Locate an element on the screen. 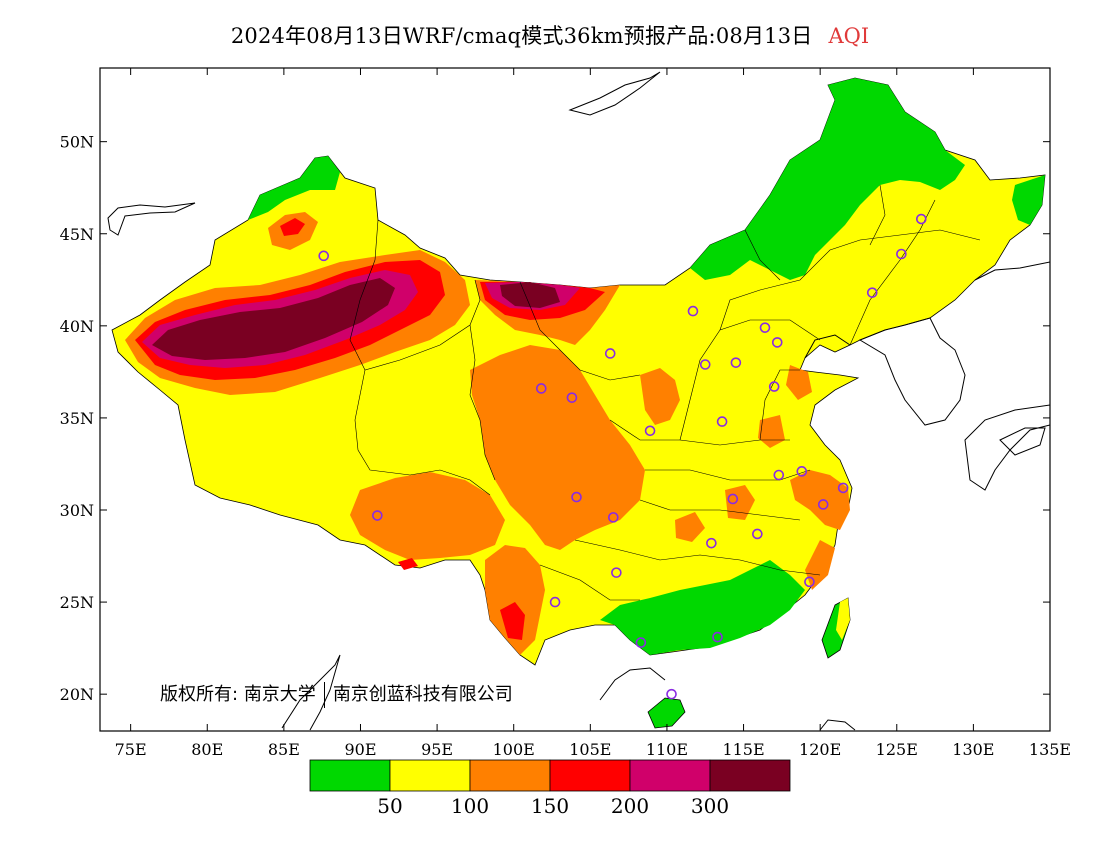  lon-tick-label: 105E is located at coordinates (590, 749).